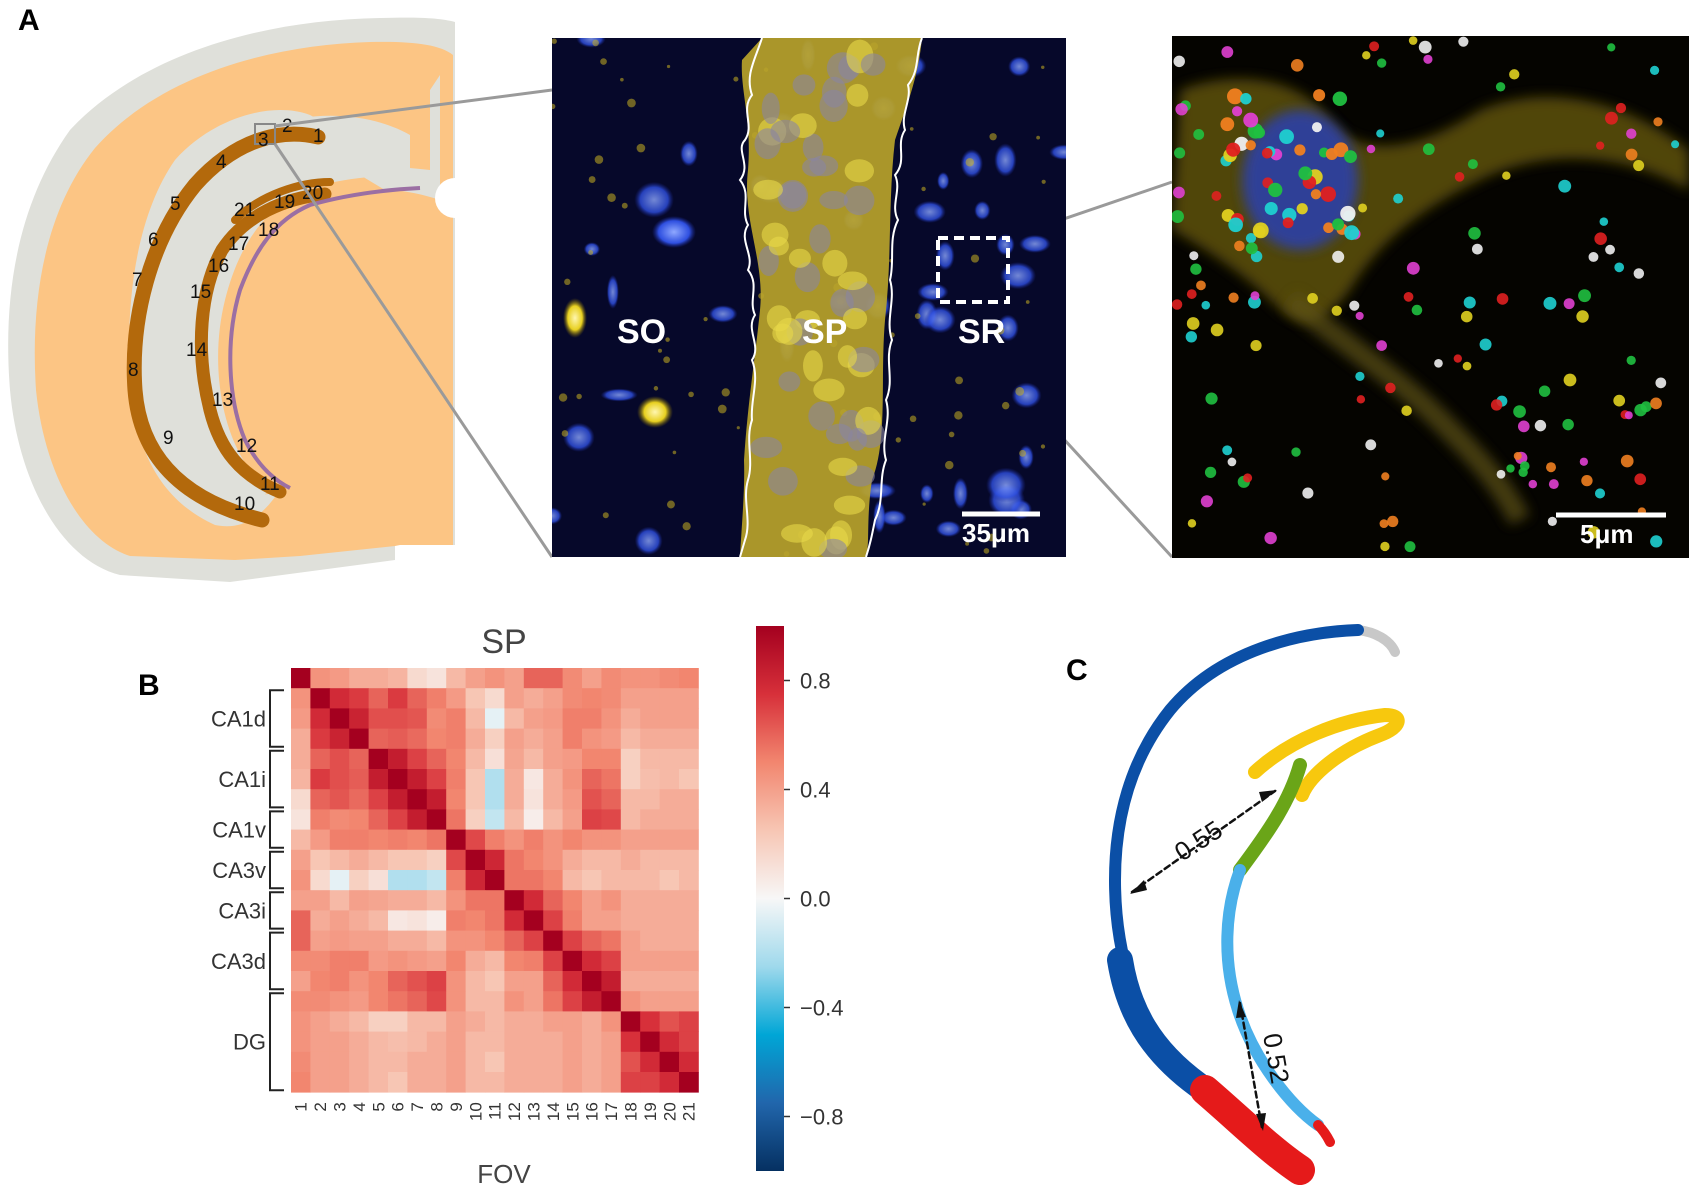 The width and height of the screenshot is (1689, 1197). Describe the element at coordinates (249, 1042) in the screenshot. I see `heatmap-group-label: DG` at that location.